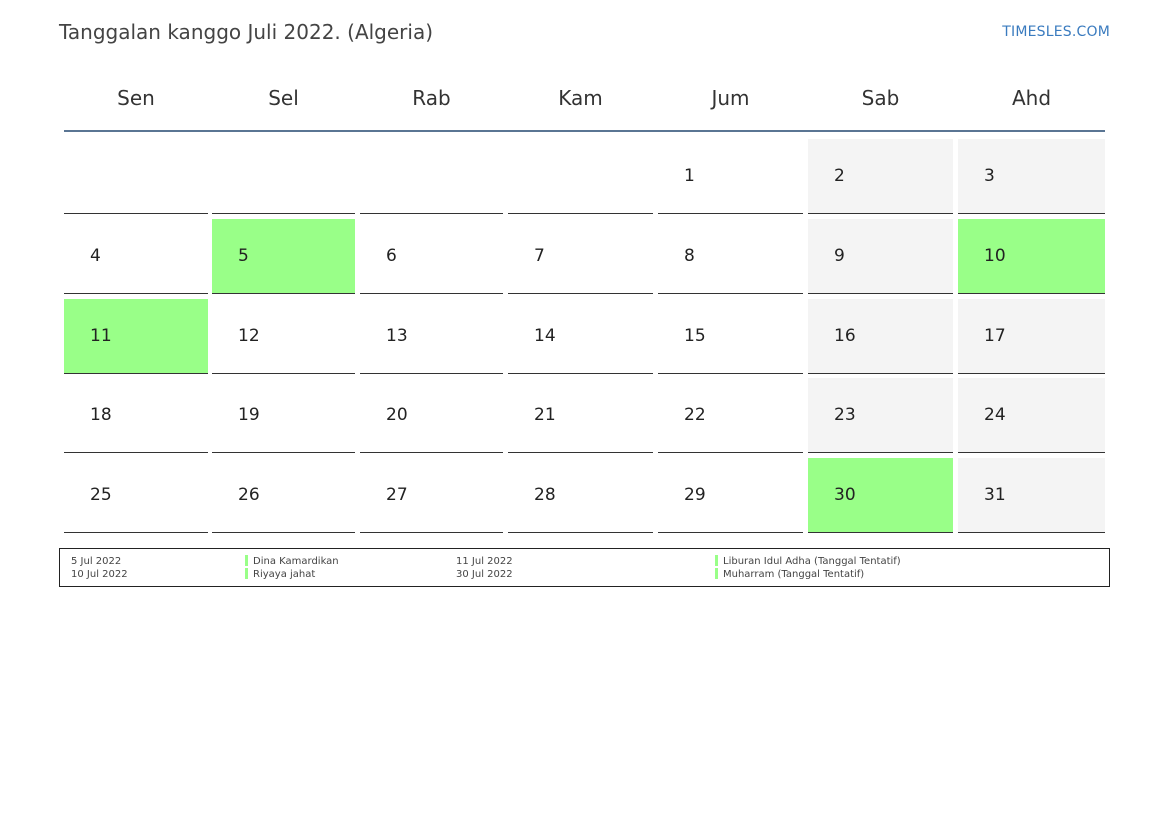 The height and width of the screenshot is (827, 1169). What do you see at coordinates (431, 98) in the screenshot?
I see `weekday-label: Rab` at bounding box center [431, 98].